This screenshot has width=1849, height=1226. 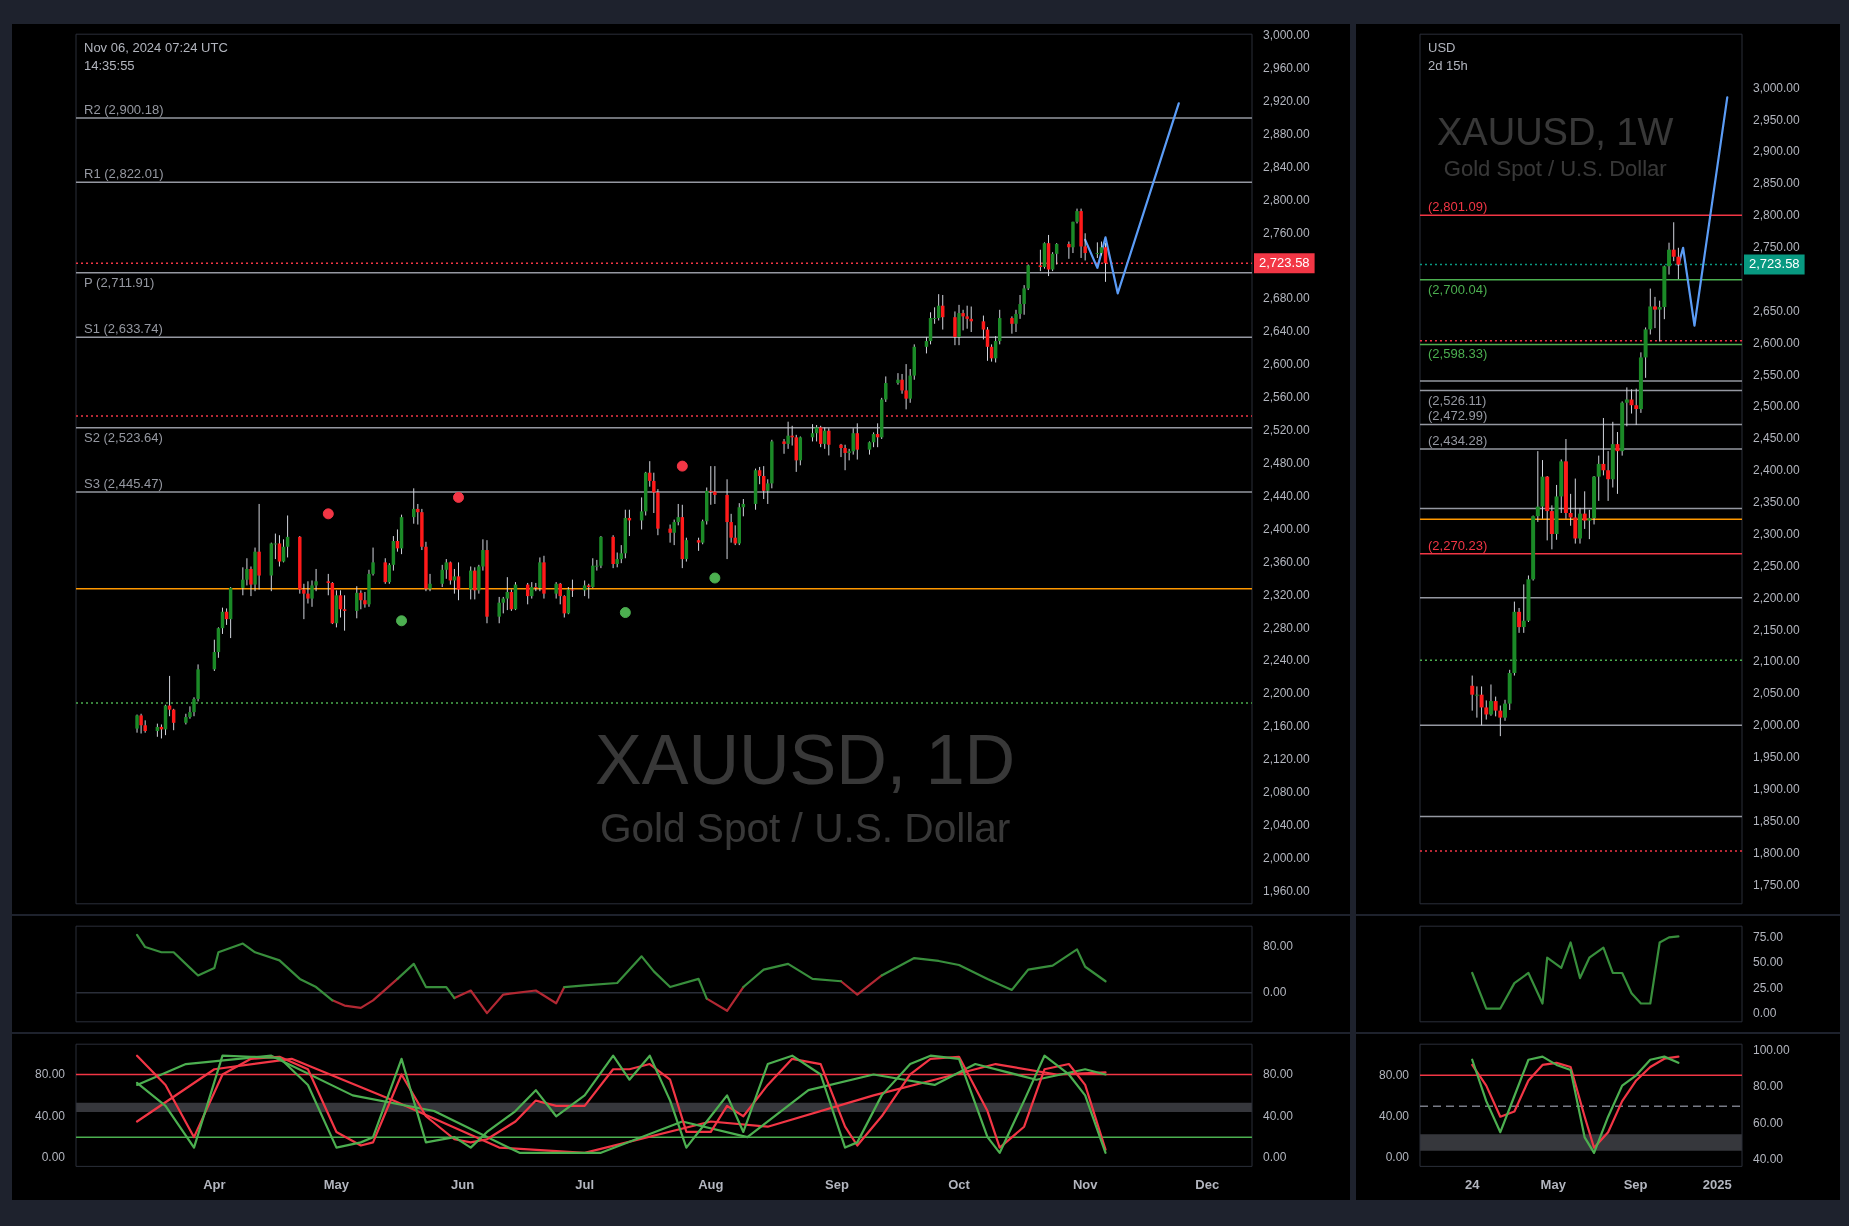 What do you see at coordinates (50, 1073) in the screenshot?
I see `y-tick-label: 80.00` at bounding box center [50, 1073].